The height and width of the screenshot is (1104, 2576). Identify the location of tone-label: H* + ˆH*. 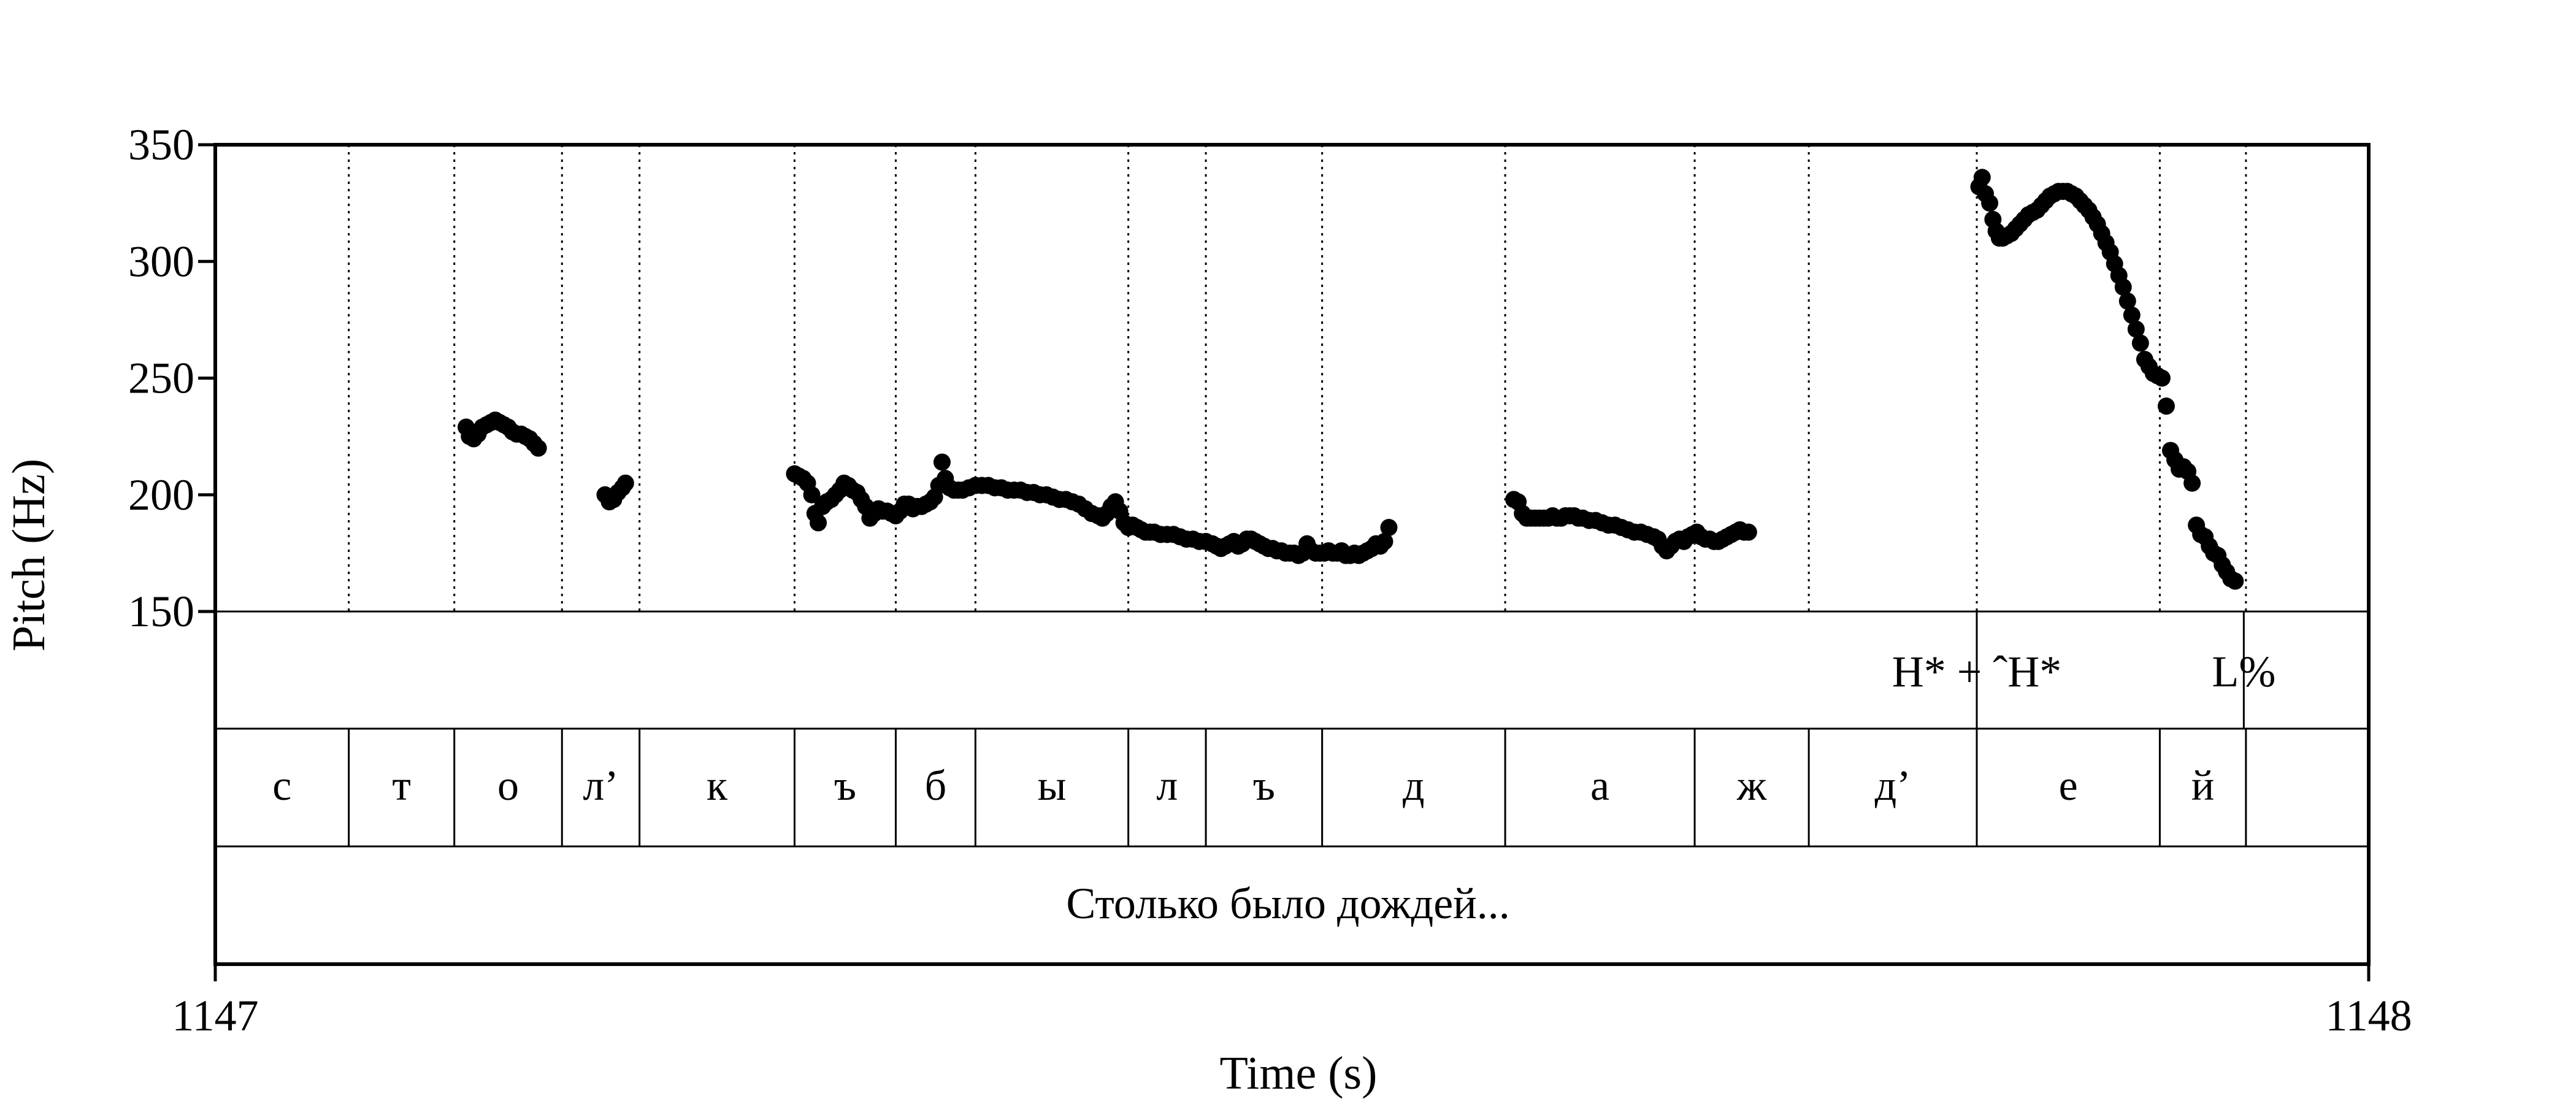
(1977, 671).